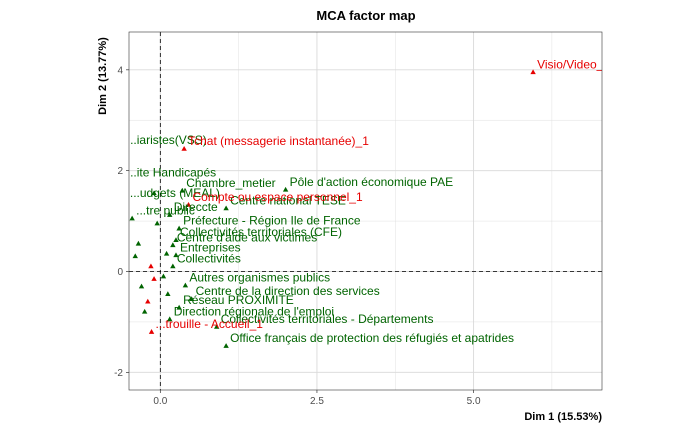 The width and height of the screenshot is (700, 432). What do you see at coordinates (103, 76) in the screenshot?
I see `y-axis-label: Dim 2 (13.77%)` at bounding box center [103, 76].